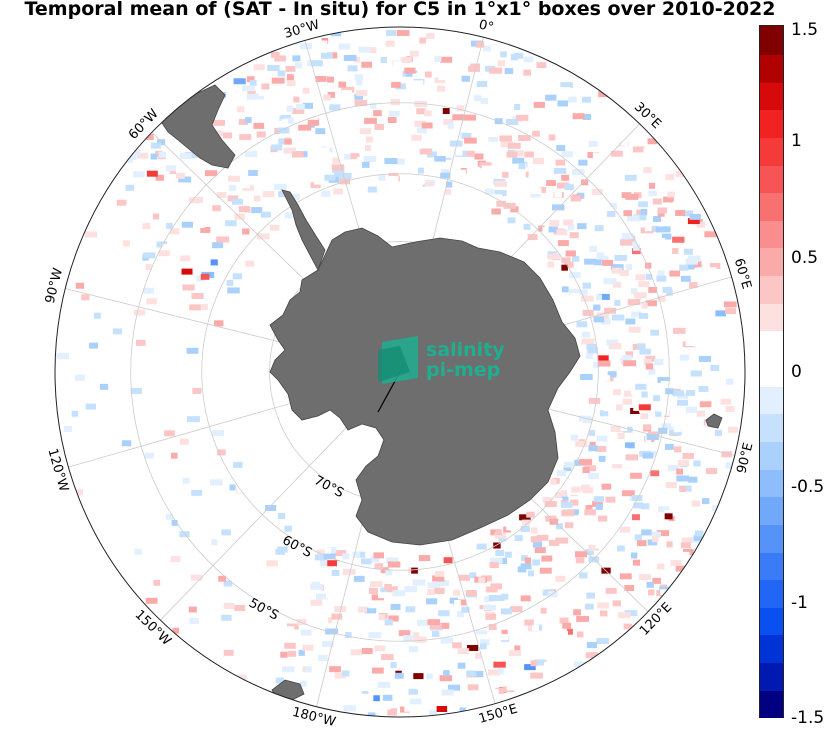 This screenshot has height=743, width=829. Describe the element at coordinates (771, 123) in the screenshot. I see `colorbar-segment` at that location.